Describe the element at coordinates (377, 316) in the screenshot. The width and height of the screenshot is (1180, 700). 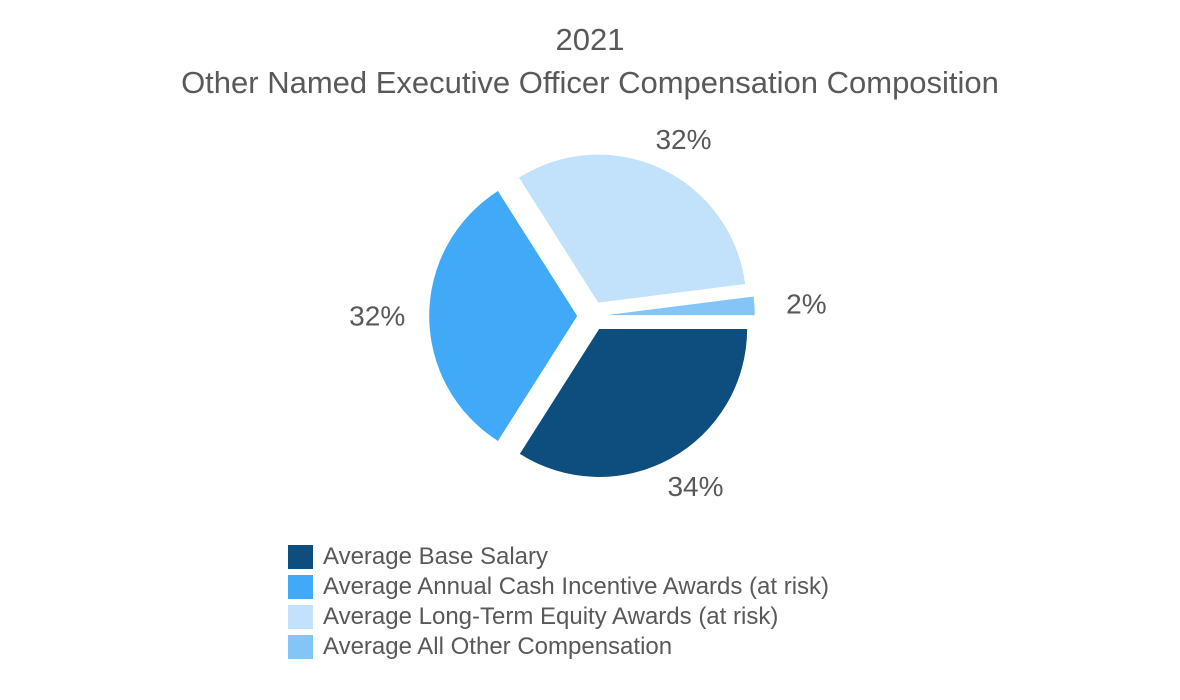
I see `slice-value-label-average-annual-cash-incentive-awards-at-risk: 32%` at that location.